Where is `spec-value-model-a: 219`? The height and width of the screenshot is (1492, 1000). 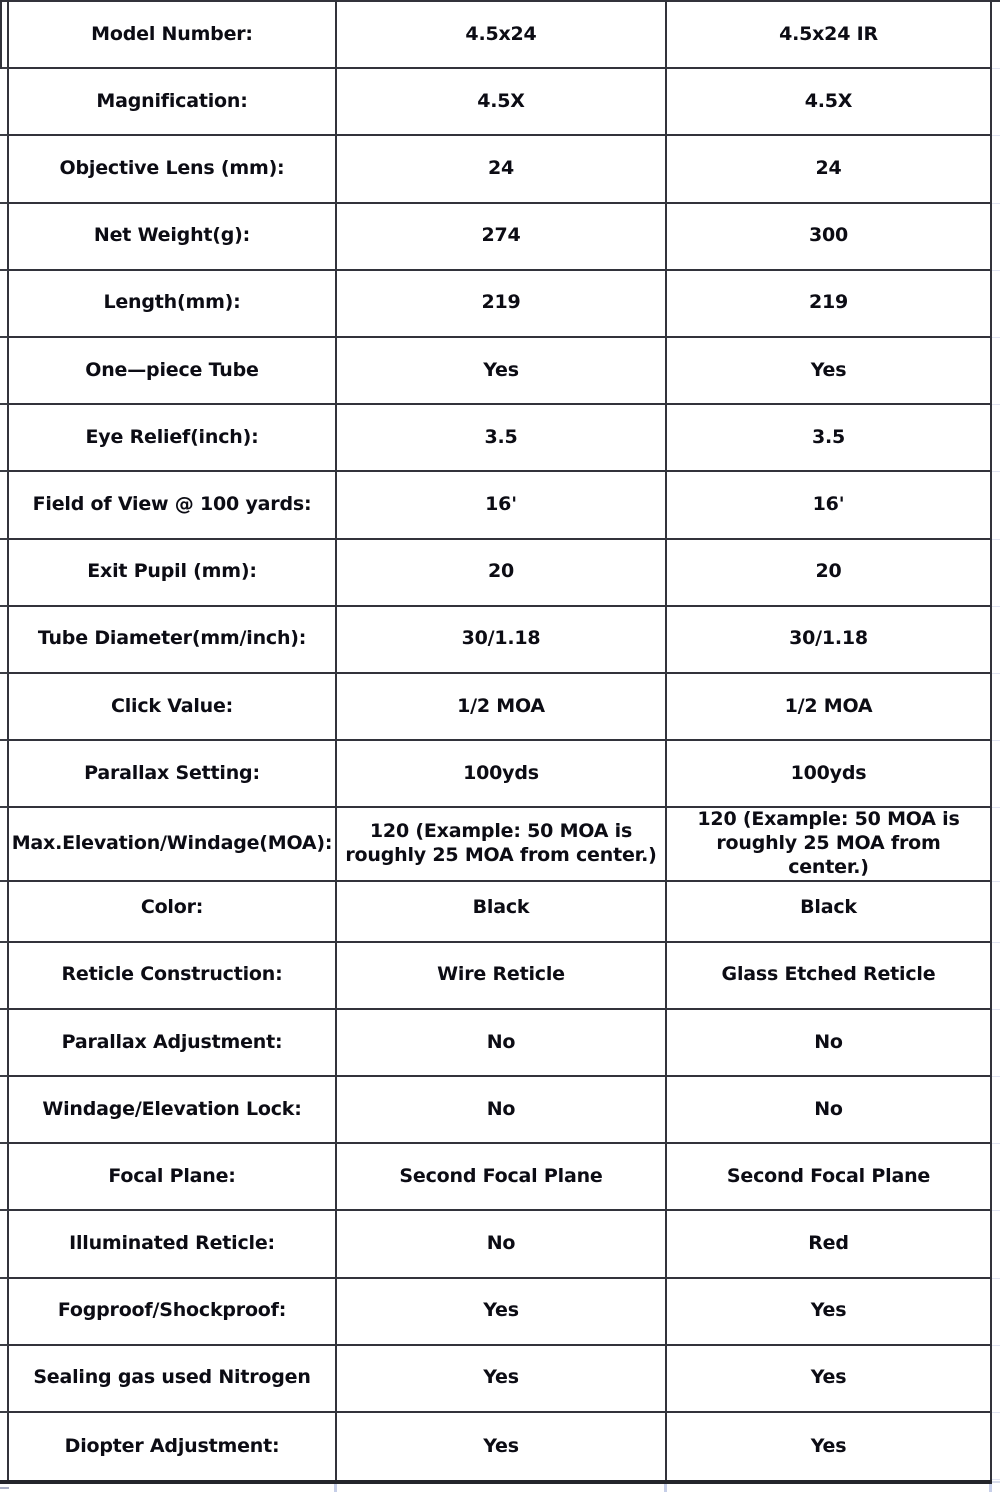
spec-value-model-a: 219 is located at coordinates (502, 304).